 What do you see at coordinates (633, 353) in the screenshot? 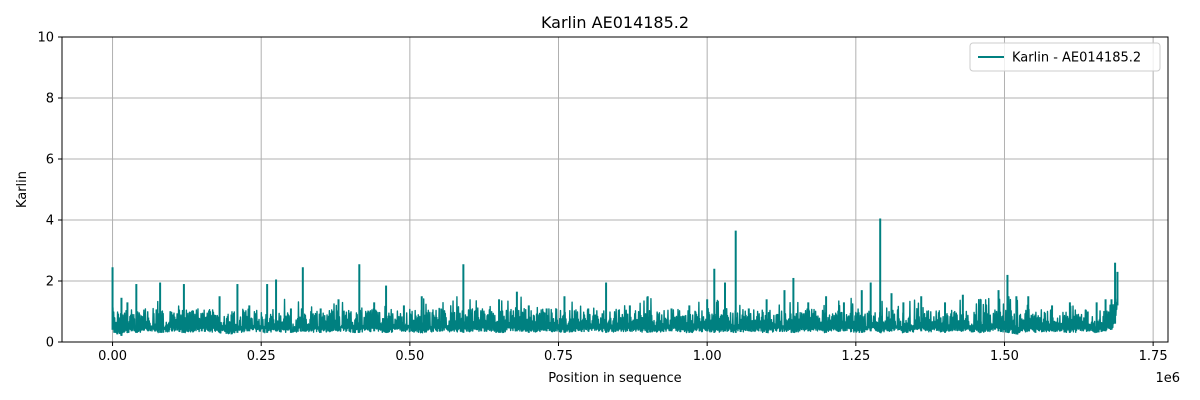
I see `x-axis-ticks: 0.00 0.25 0.50 0.75 1.00 1.25 1.50 1.75` at bounding box center [633, 353].